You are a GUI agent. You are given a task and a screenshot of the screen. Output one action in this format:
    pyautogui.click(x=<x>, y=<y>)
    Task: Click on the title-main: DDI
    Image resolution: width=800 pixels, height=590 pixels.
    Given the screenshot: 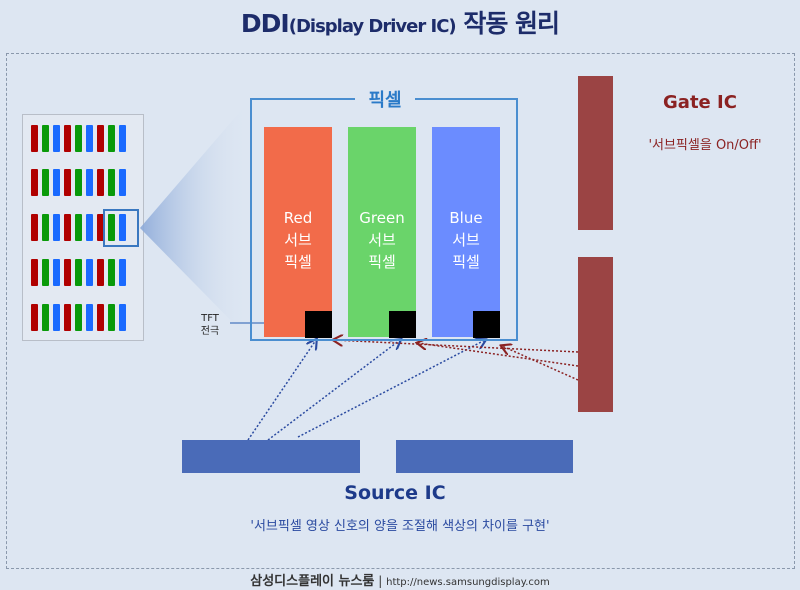 What is the action you would take?
    pyautogui.click(x=265, y=23)
    